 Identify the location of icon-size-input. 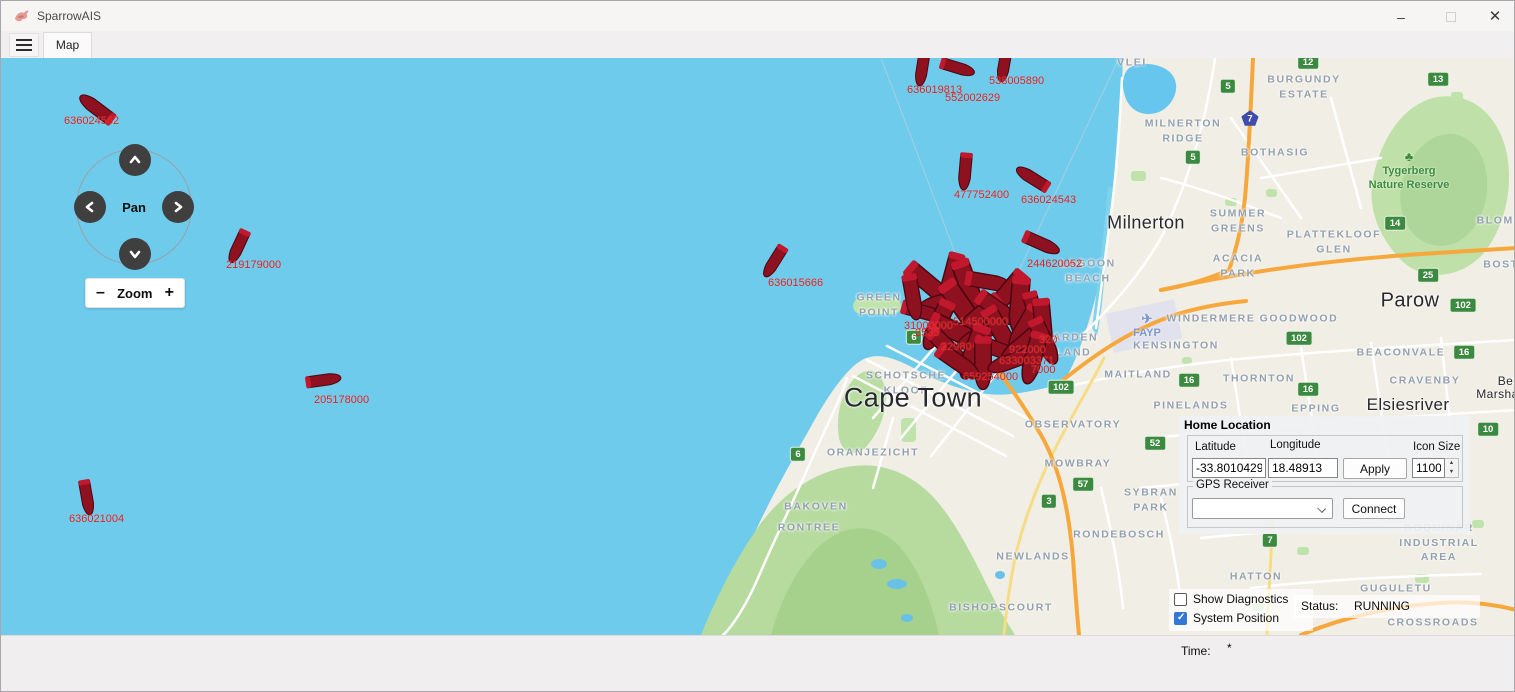
(1428, 468).